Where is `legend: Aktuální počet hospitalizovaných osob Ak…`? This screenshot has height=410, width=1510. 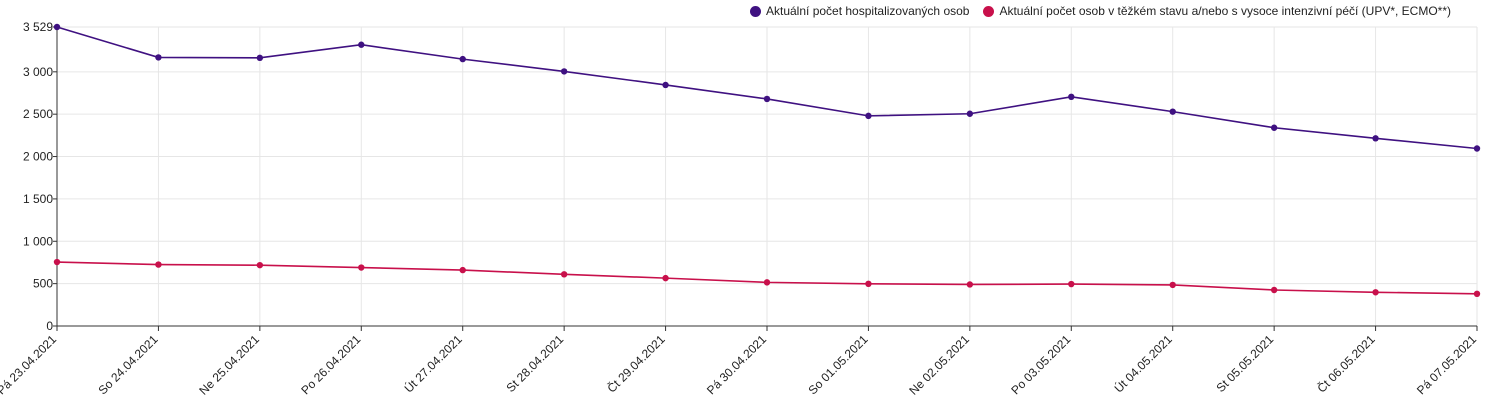
legend: Aktuální počet hospitalizovaných osob Ak… is located at coordinates (1107, 11).